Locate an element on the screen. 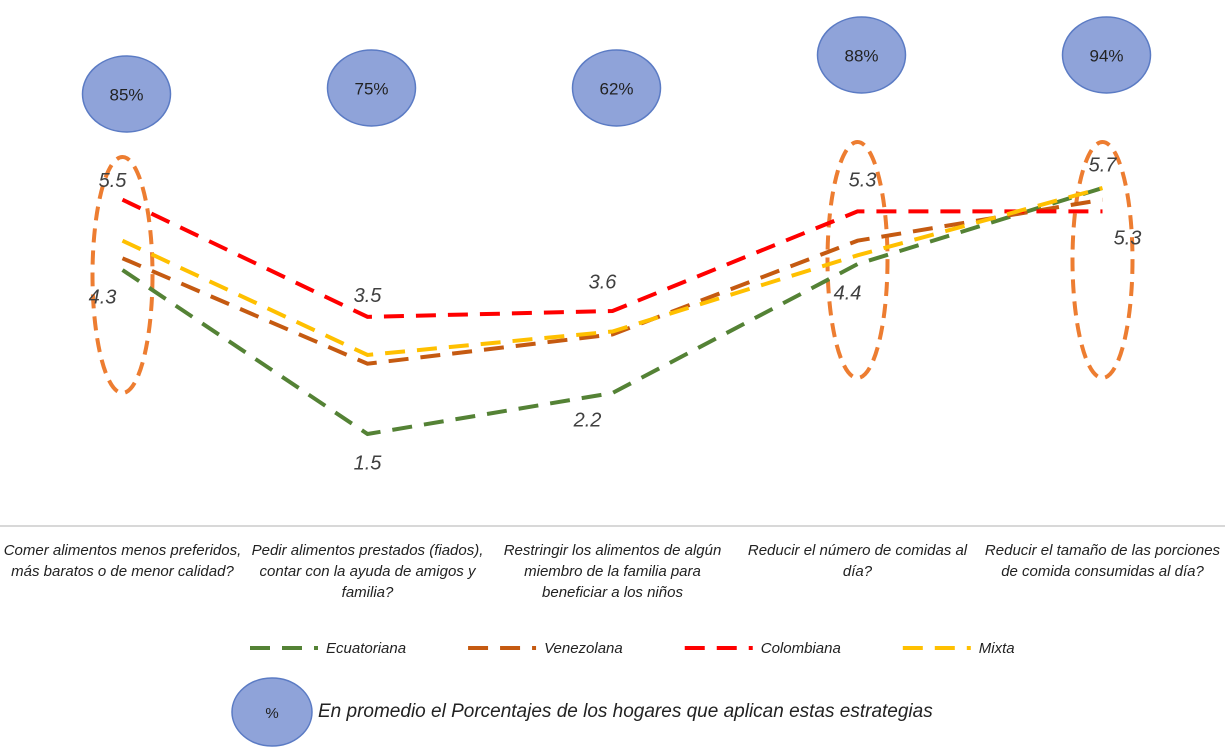  data-label: 1.5 is located at coordinates (368, 463).